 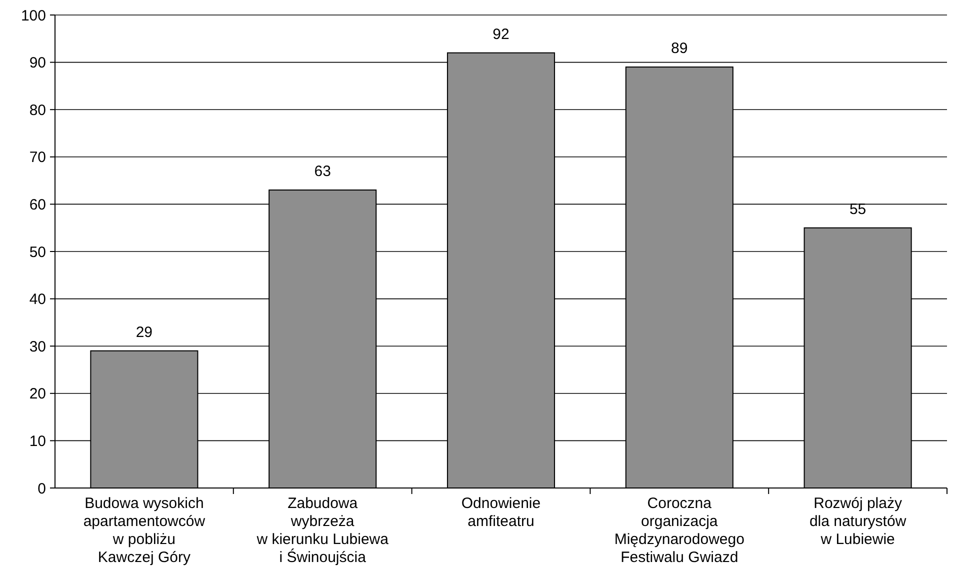 I want to click on y-tick-label: 40, so click(x=37, y=299).